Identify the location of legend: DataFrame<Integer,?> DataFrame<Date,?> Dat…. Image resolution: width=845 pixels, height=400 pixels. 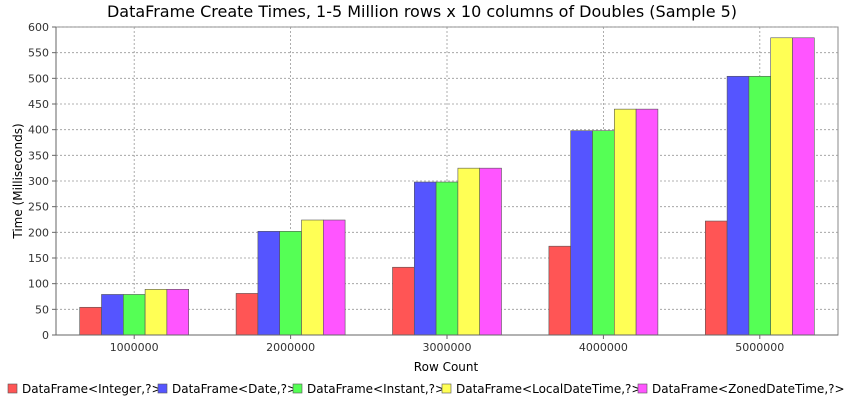
(426, 389).